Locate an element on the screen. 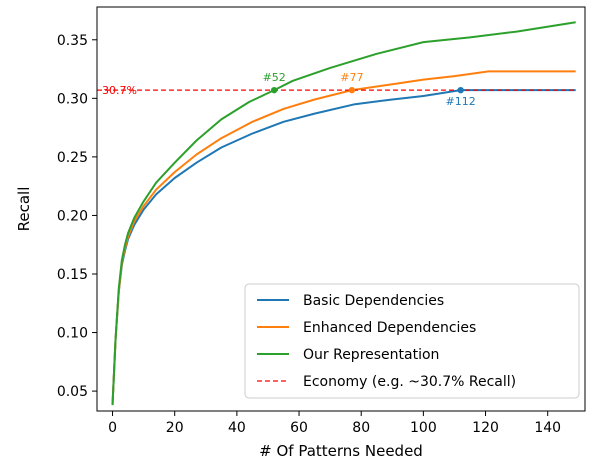 The height and width of the screenshot is (463, 591). legend-label: Economy (e.g. ~30.7% Recall) is located at coordinates (409, 382).